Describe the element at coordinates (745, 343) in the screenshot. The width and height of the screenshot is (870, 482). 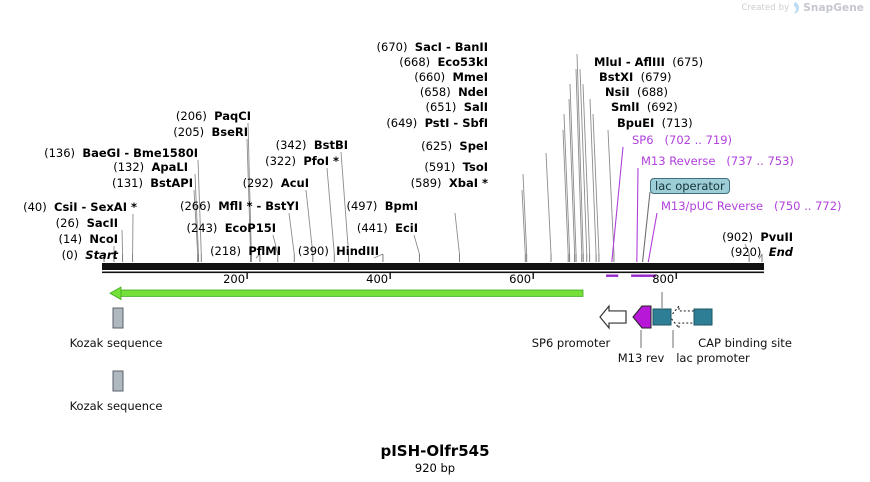
I see `track-feature-label-cap-binding-site: CAP binding site` at that location.